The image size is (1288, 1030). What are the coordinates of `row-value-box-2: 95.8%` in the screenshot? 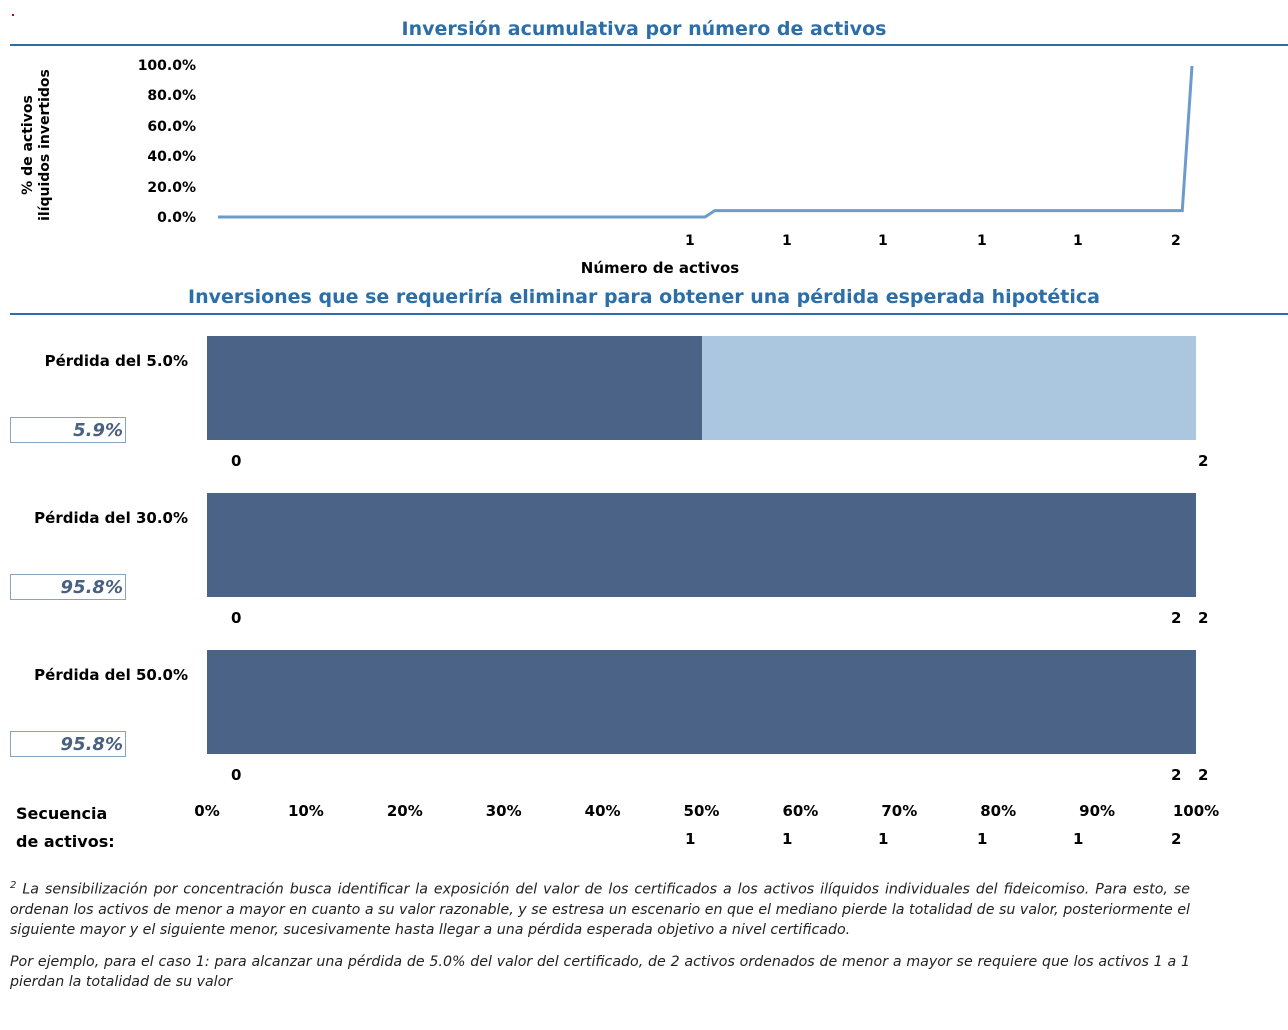 It's located at (68, 744).